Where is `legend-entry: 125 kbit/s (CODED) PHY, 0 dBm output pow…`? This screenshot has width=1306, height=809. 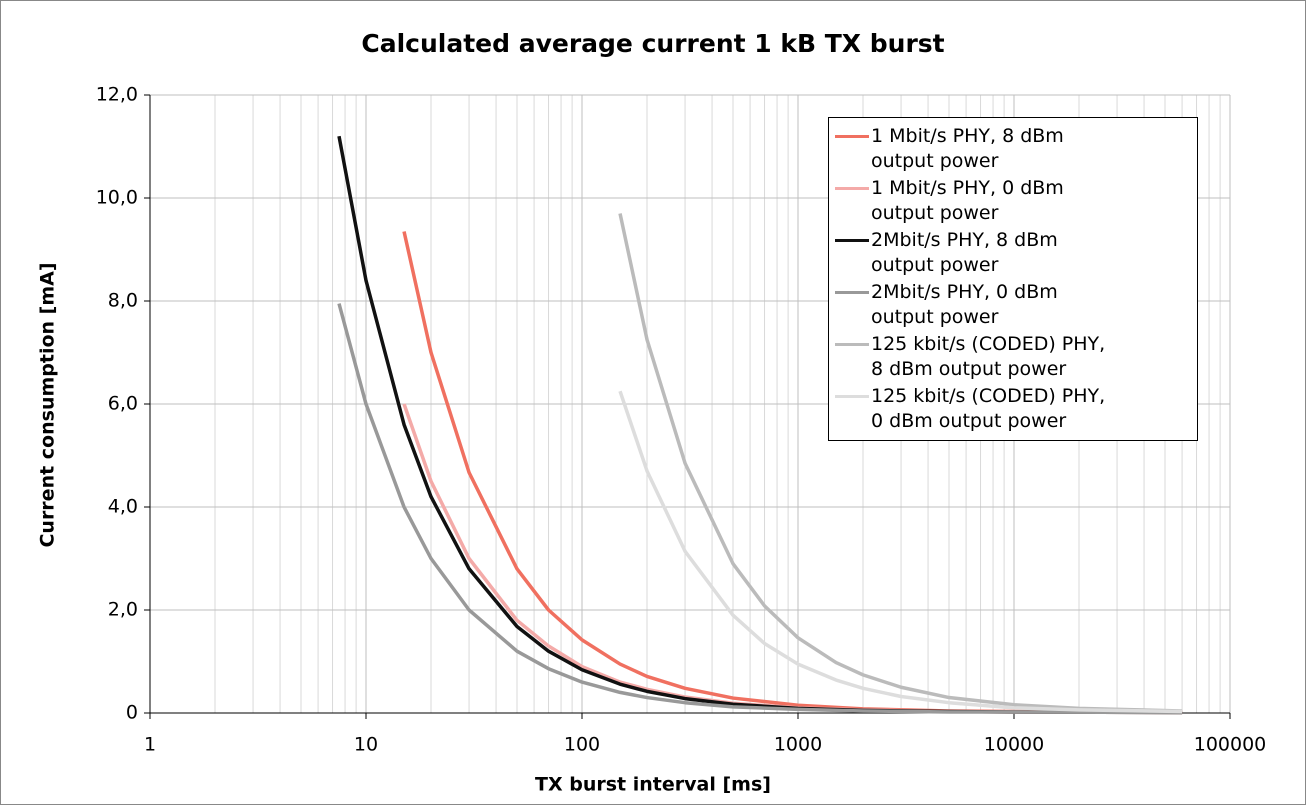 legend-entry: 125 kbit/s (CODED) PHY, 0 dBm output pow… is located at coordinates (1013, 409).